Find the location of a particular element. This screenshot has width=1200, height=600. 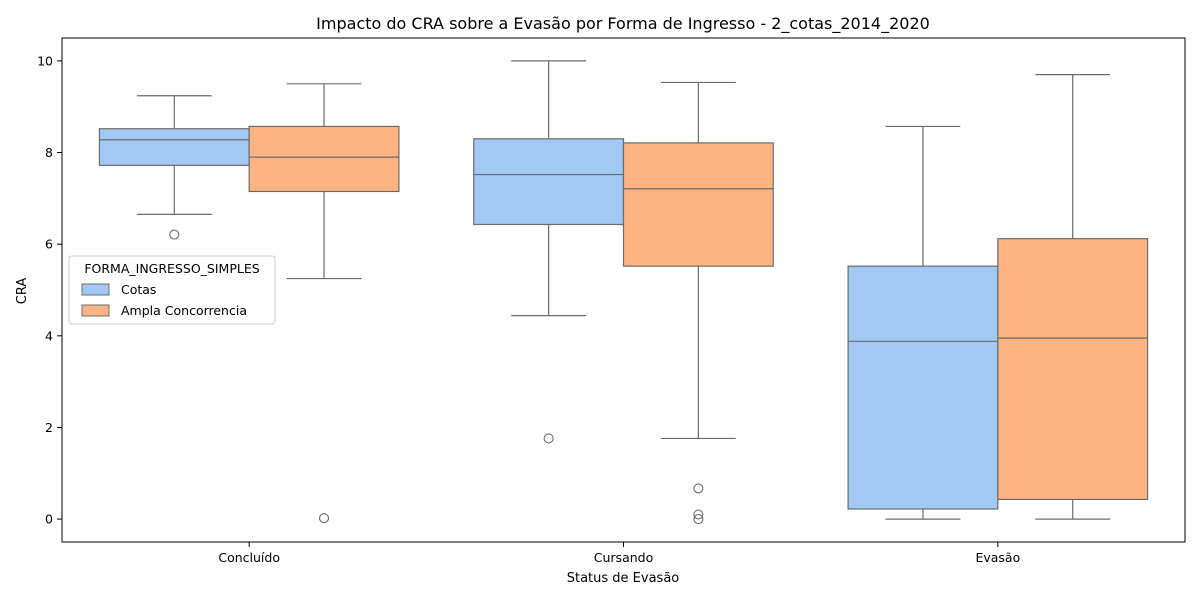

legend-swatch-ampla is located at coordinates (95, 310).